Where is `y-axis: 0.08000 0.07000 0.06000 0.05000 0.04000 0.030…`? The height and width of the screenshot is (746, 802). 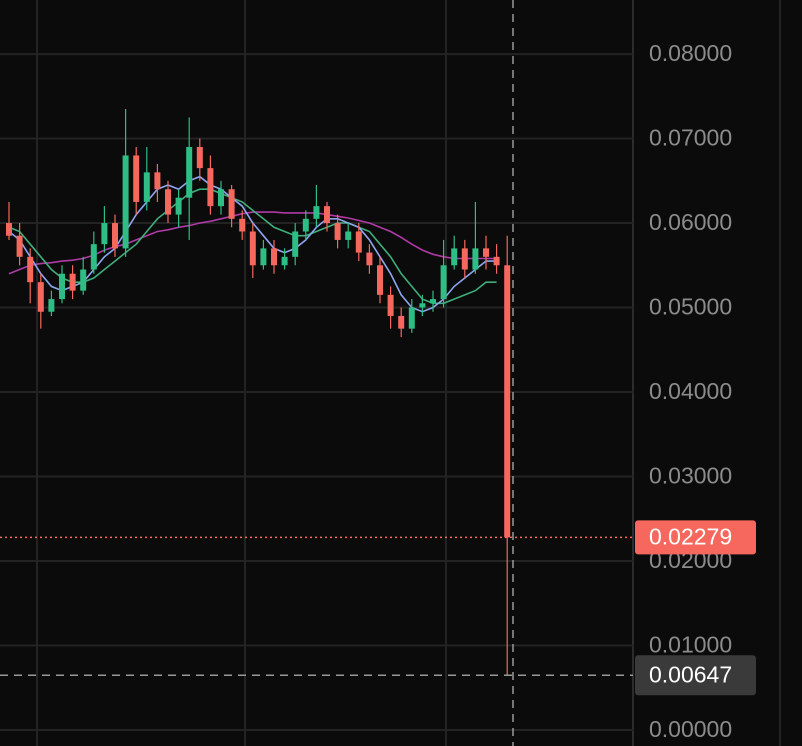 y-axis: 0.08000 0.07000 0.06000 0.05000 0.04000 0.030… is located at coordinates (695, 391).